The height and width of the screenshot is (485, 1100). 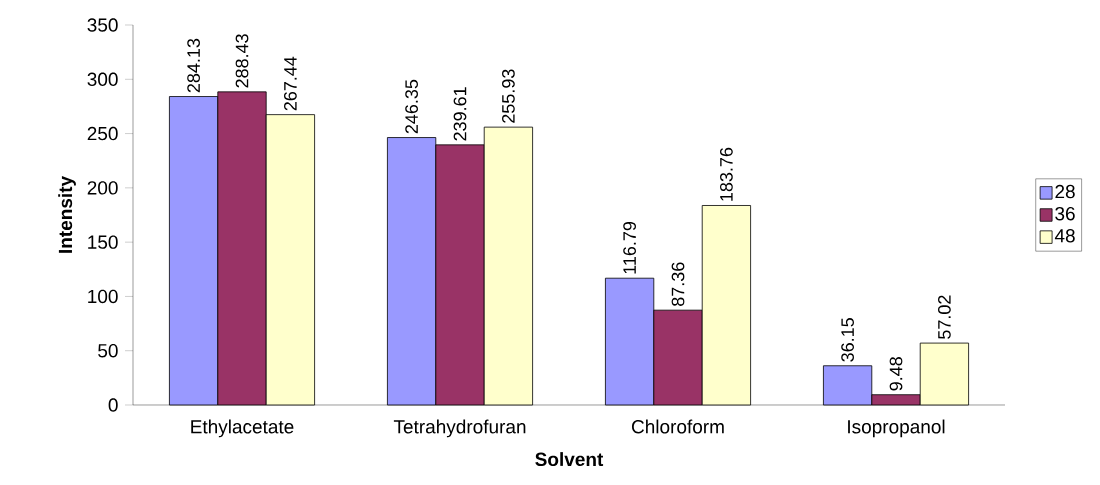 I want to click on x-axis-title: Solvent, so click(x=569, y=459).